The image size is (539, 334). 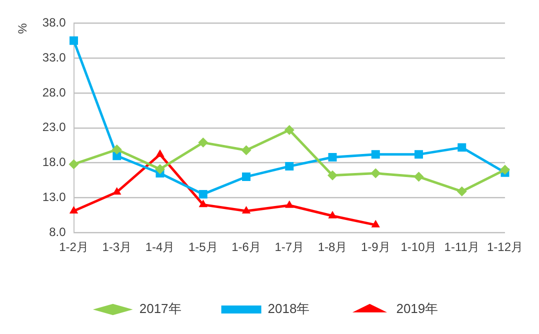 What do you see at coordinates (462, 247) in the screenshot?
I see `x-tick-label: 1-11月` at bounding box center [462, 247].